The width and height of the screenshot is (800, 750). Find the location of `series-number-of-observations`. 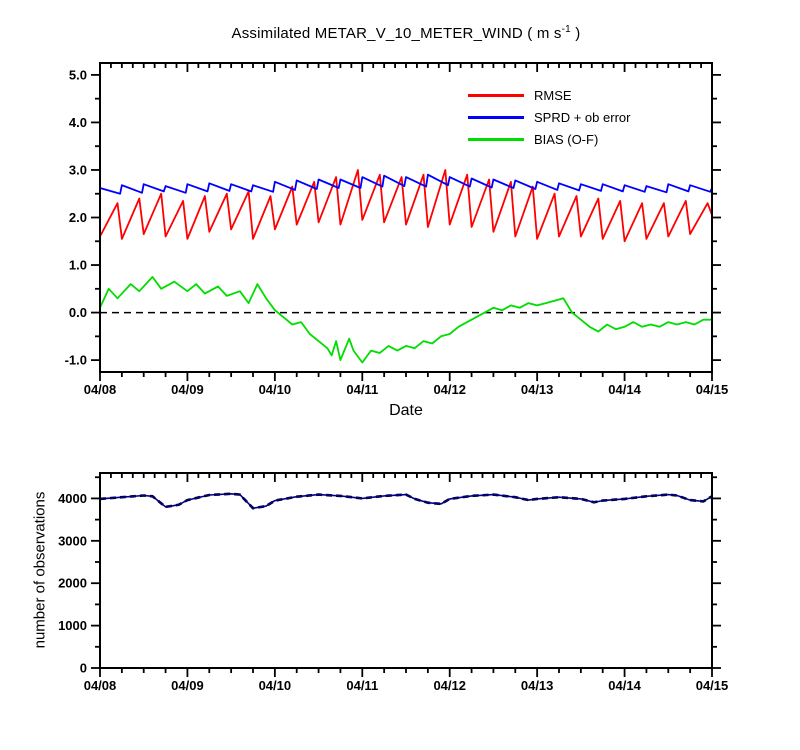

series-number-of-observations is located at coordinates (406, 501).